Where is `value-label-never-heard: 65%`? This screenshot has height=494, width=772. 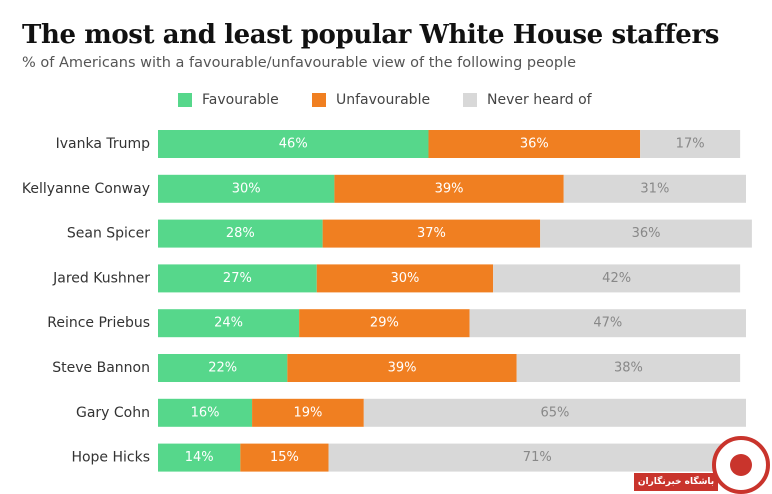 value-label-never-heard: 65% is located at coordinates (554, 412).